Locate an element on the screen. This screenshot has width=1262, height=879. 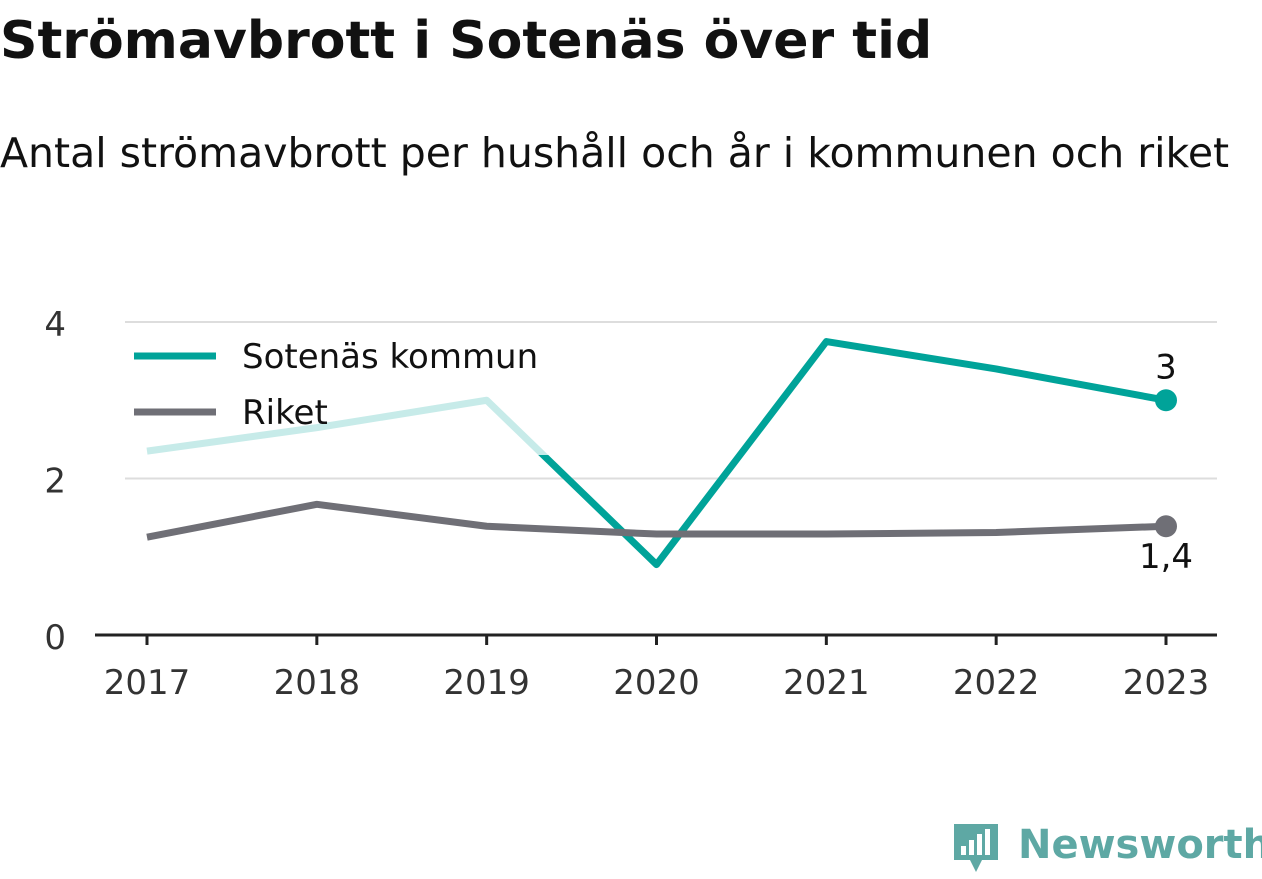
y-tick-label: 4 is located at coordinates (55, 325).